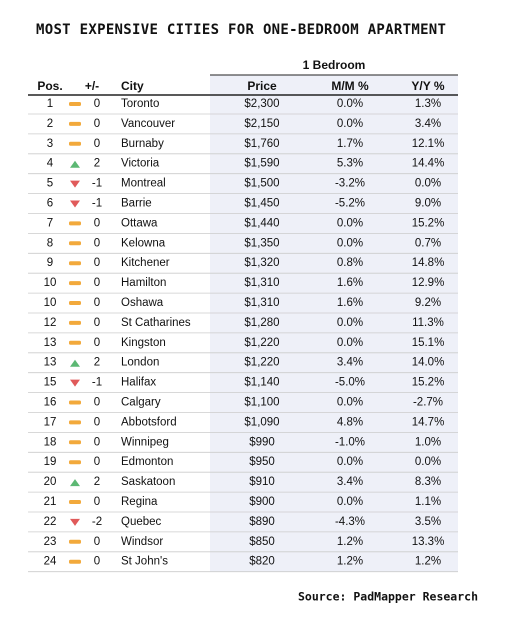 Image resolution: width=506 pixels, height=637 pixels. What do you see at coordinates (136, 204) in the screenshot?
I see `cell: Barrie` at bounding box center [136, 204].